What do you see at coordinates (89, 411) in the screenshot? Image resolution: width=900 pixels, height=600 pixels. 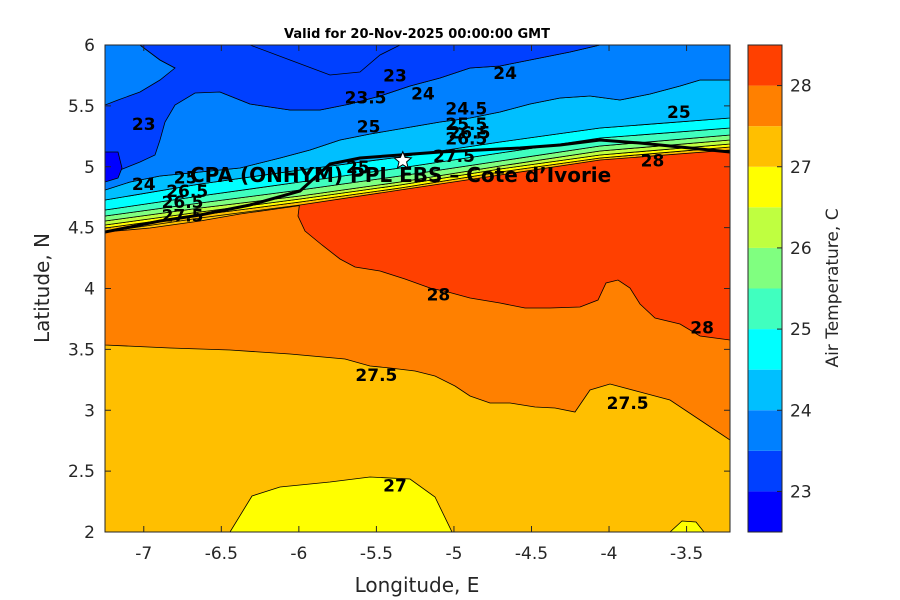 I see `y-tick-label: 3` at bounding box center [89, 411].